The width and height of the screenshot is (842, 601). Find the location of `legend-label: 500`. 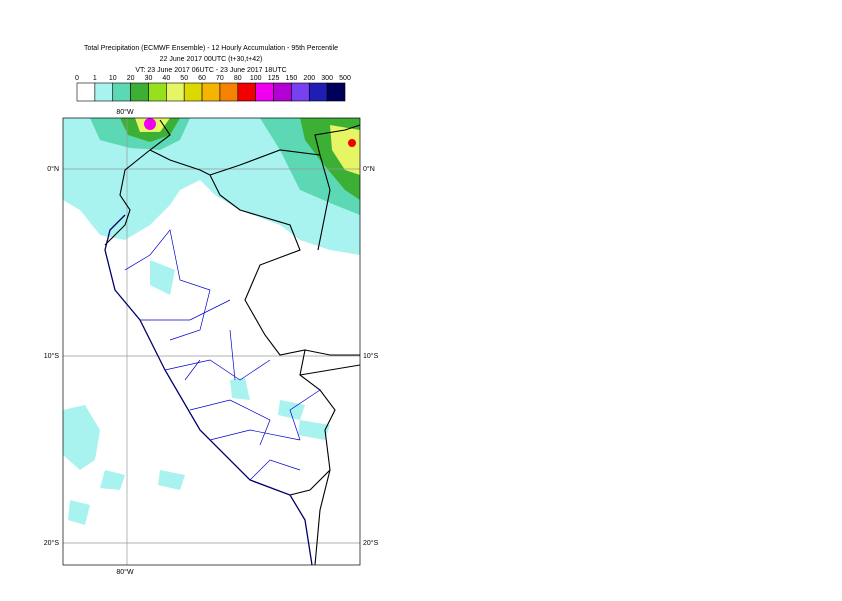

legend-label: 500 is located at coordinates (345, 78).